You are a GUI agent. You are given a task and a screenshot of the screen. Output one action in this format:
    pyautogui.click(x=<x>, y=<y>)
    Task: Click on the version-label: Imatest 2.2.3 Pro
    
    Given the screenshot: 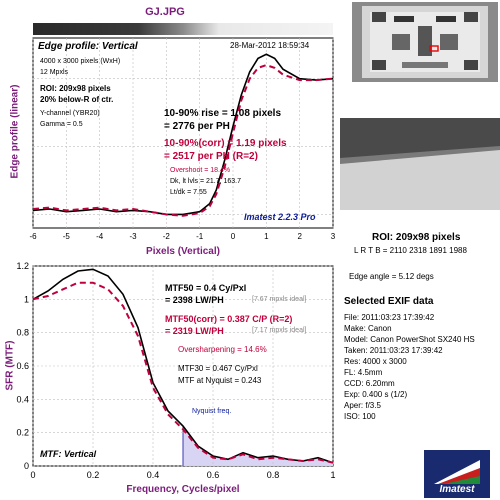 What is the action you would take?
    pyautogui.click(x=280, y=217)
    